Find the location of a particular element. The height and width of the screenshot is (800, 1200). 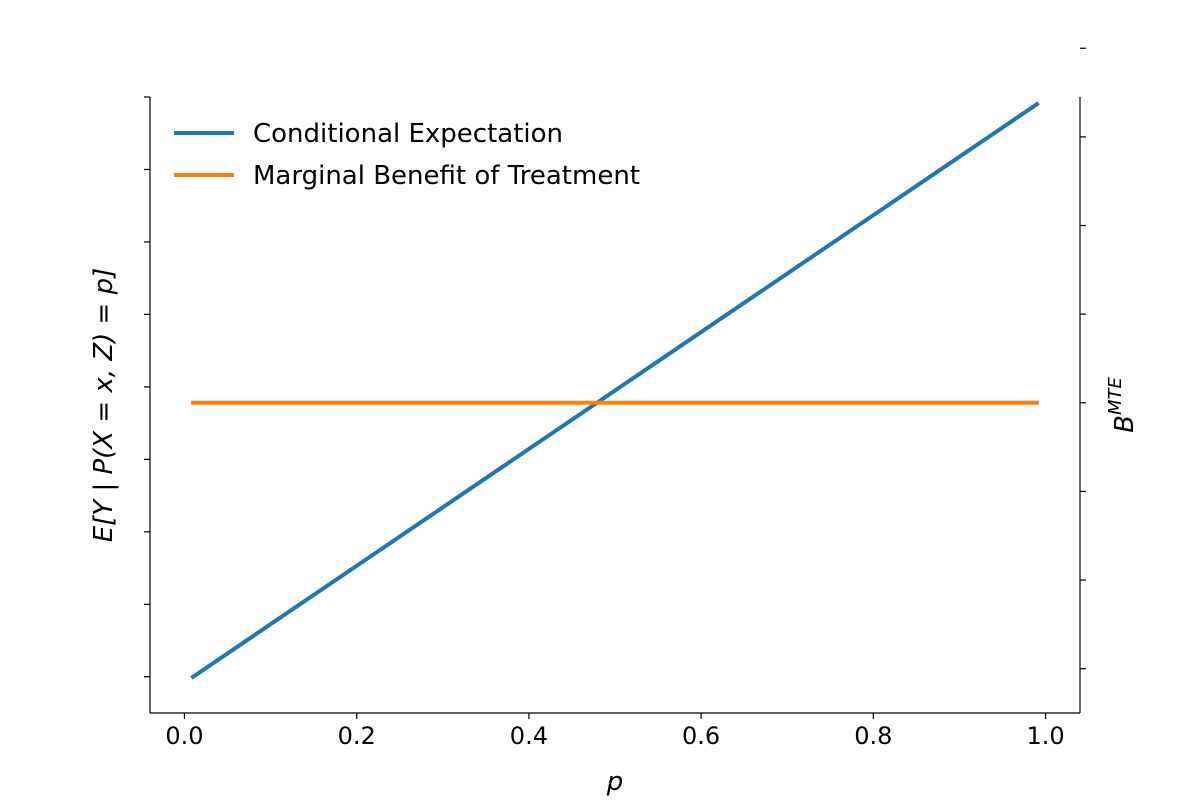

x-axis-label: p is located at coordinates (615, 782).